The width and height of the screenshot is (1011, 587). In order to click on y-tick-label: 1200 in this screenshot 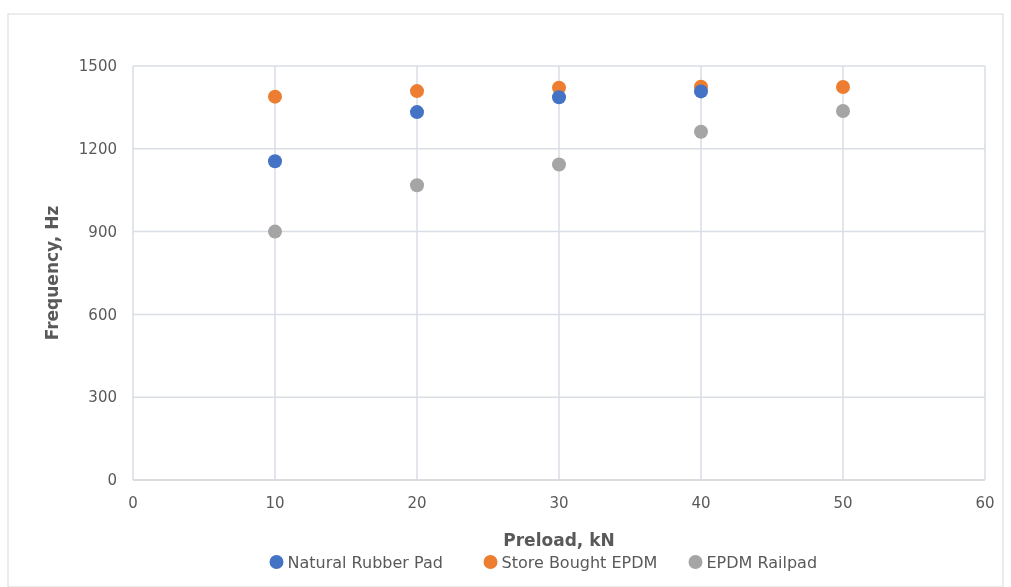, I will do `click(97, 149)`.